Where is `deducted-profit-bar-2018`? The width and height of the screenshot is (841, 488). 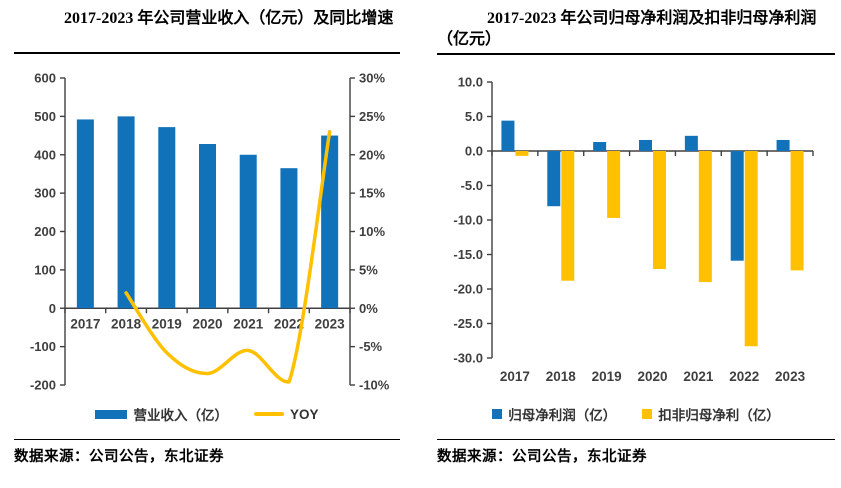
deducted-profit-bar-2018 is located at coordinates (568, 216).